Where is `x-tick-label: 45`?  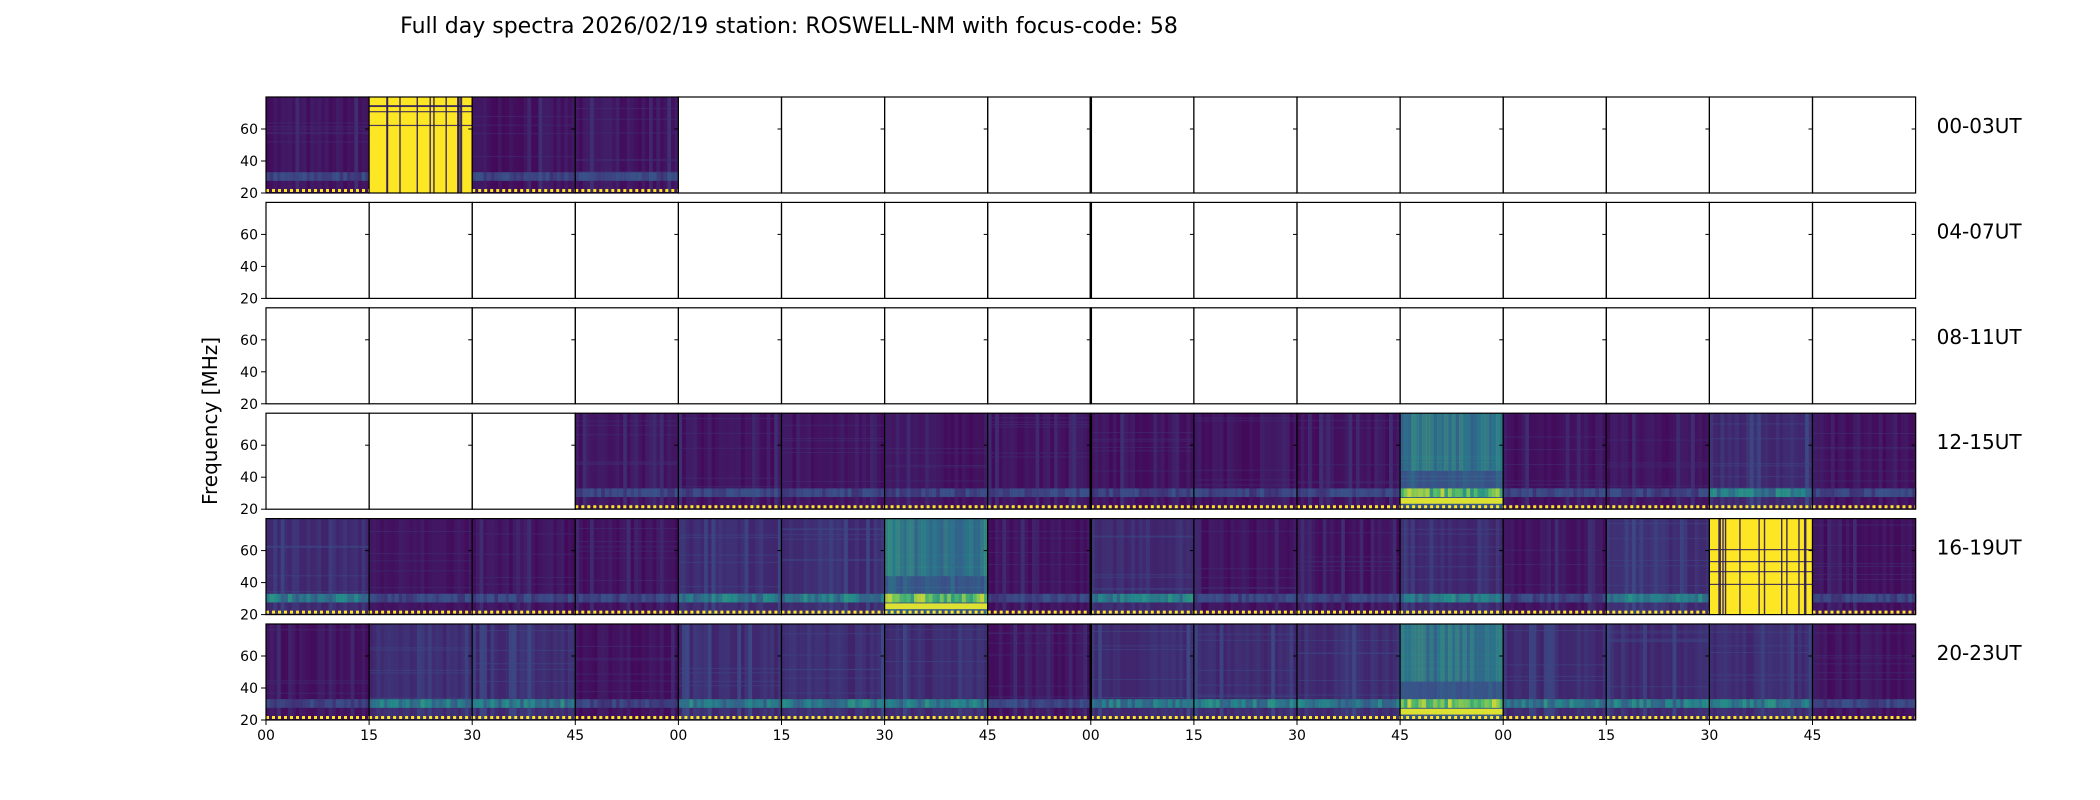 x-tick-label: 45 is located at coordinates (988, 736).